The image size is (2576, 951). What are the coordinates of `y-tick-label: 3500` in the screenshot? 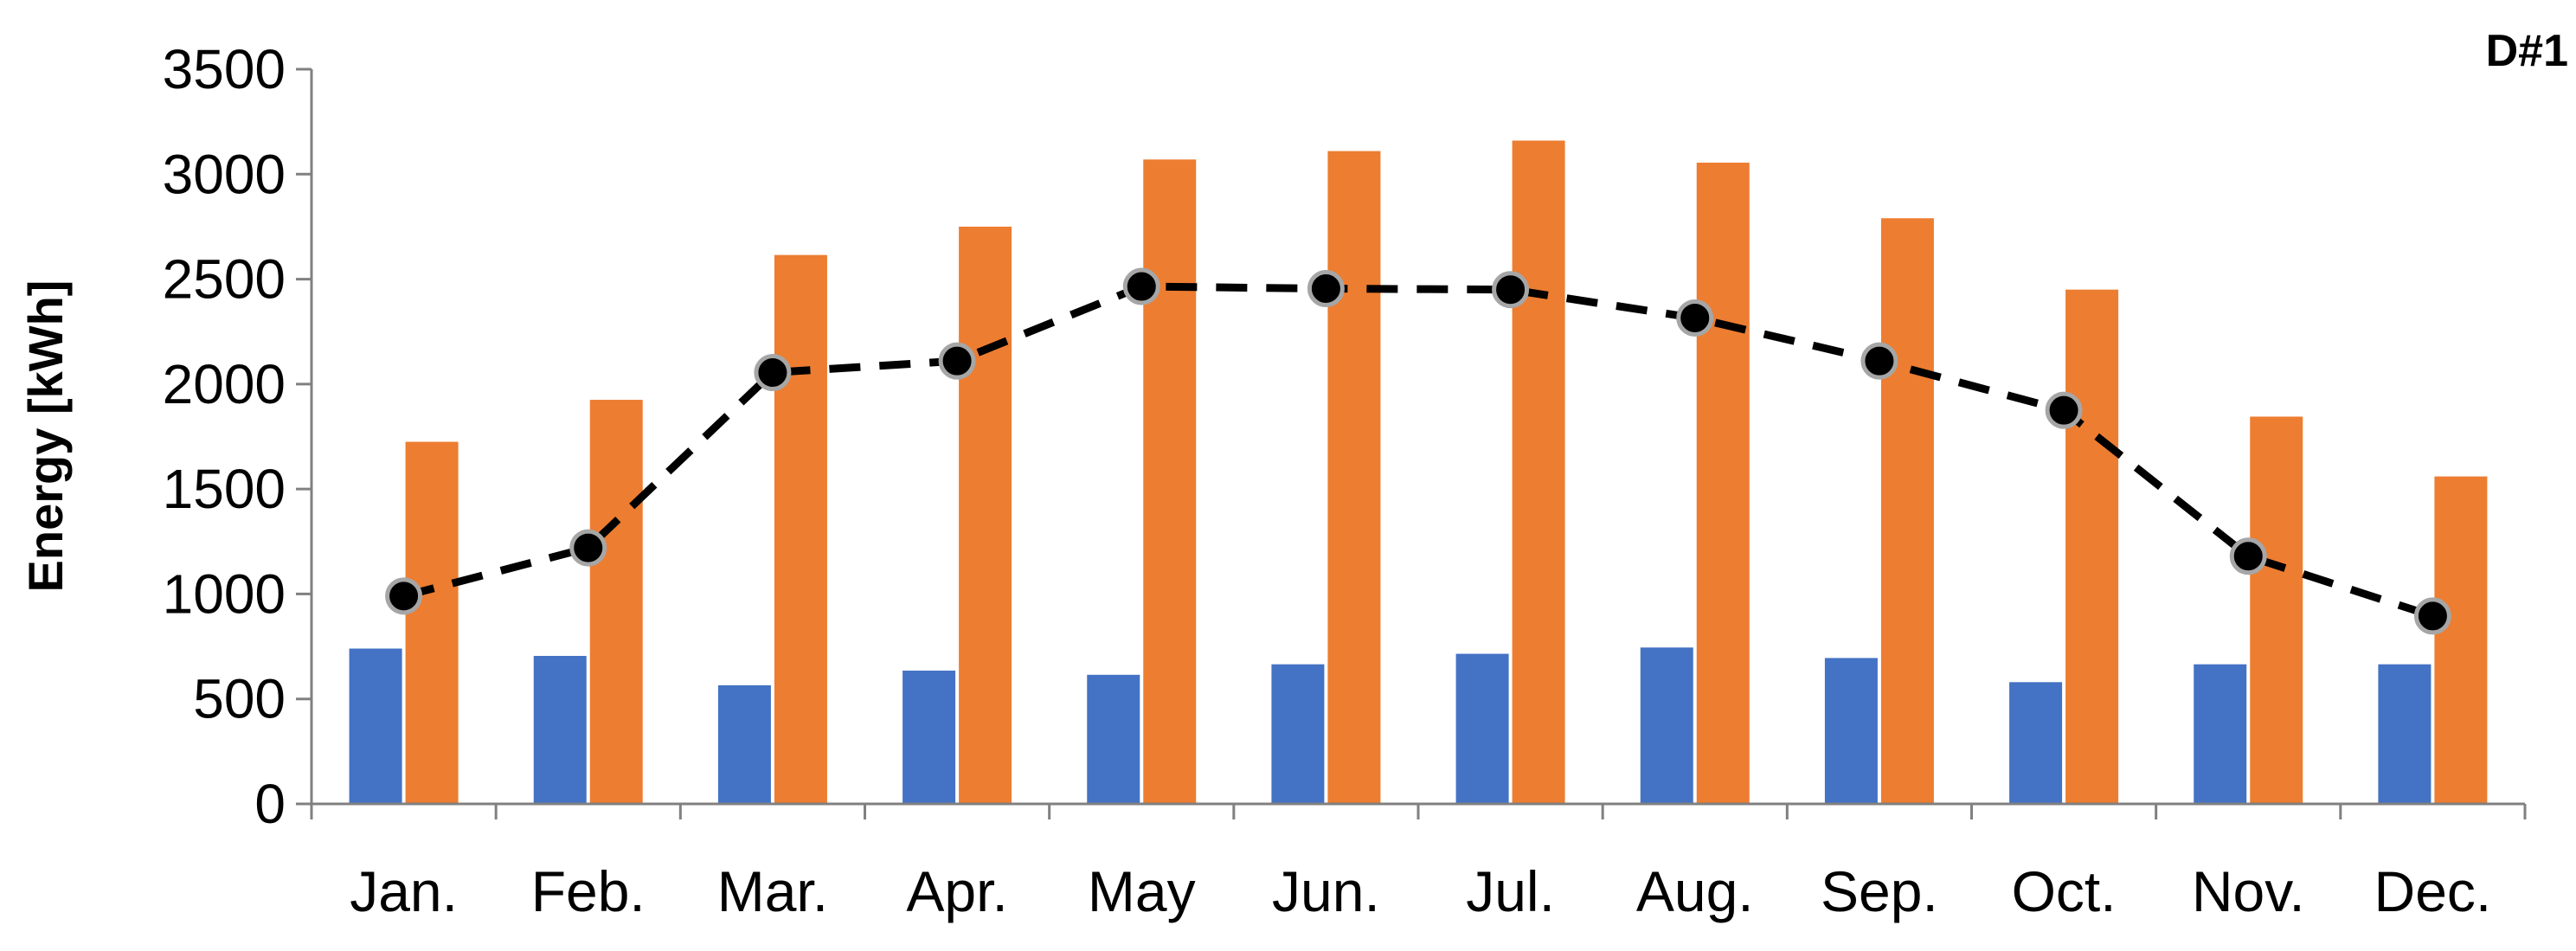 It's located at (225, 69).